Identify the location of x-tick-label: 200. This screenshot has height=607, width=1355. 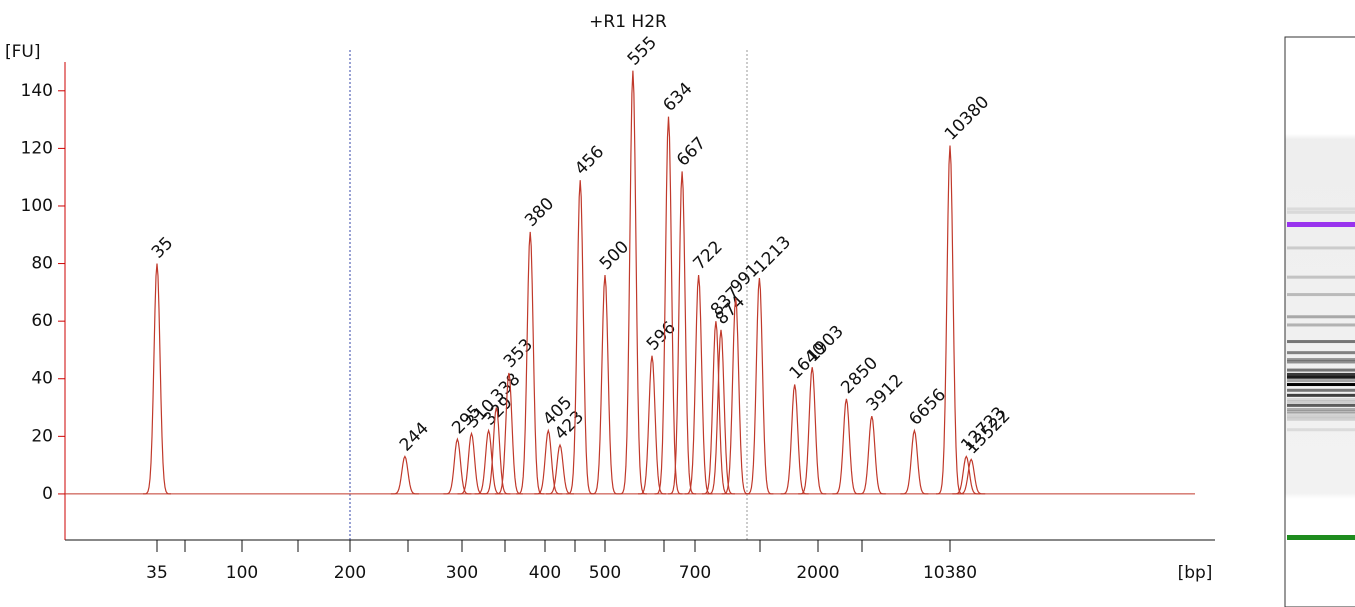
(350, 573).